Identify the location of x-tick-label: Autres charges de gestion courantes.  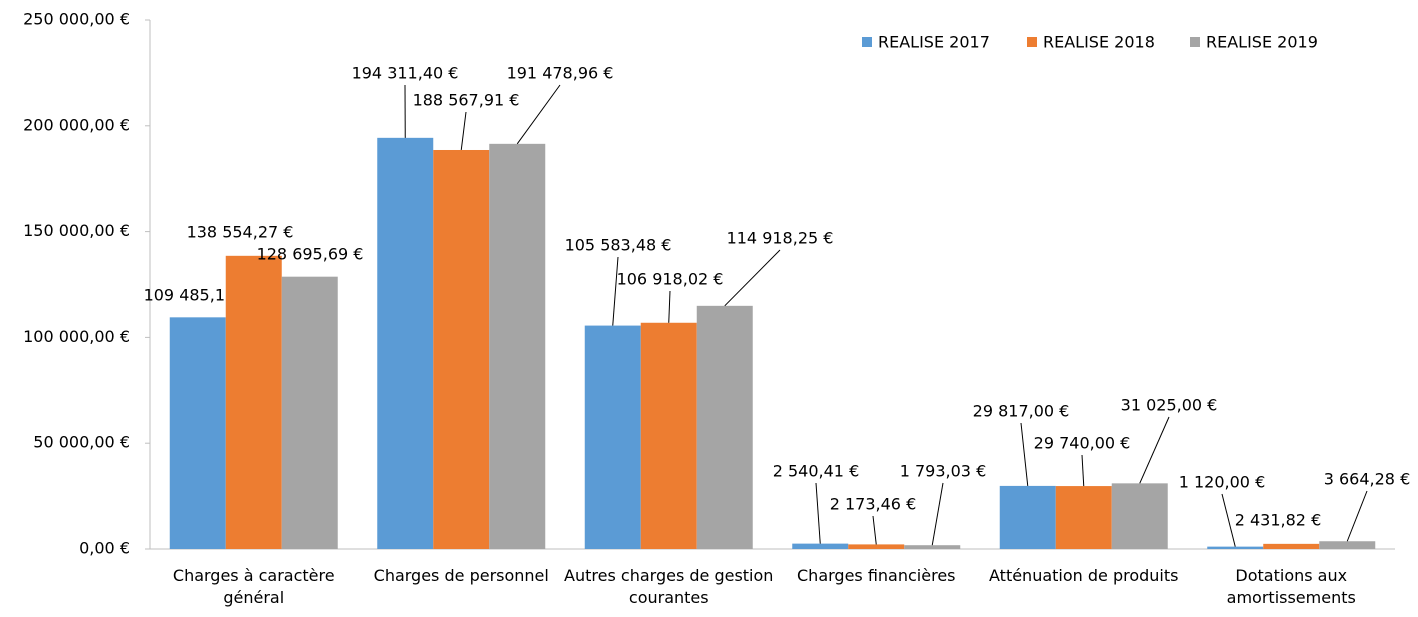
(669, 586).